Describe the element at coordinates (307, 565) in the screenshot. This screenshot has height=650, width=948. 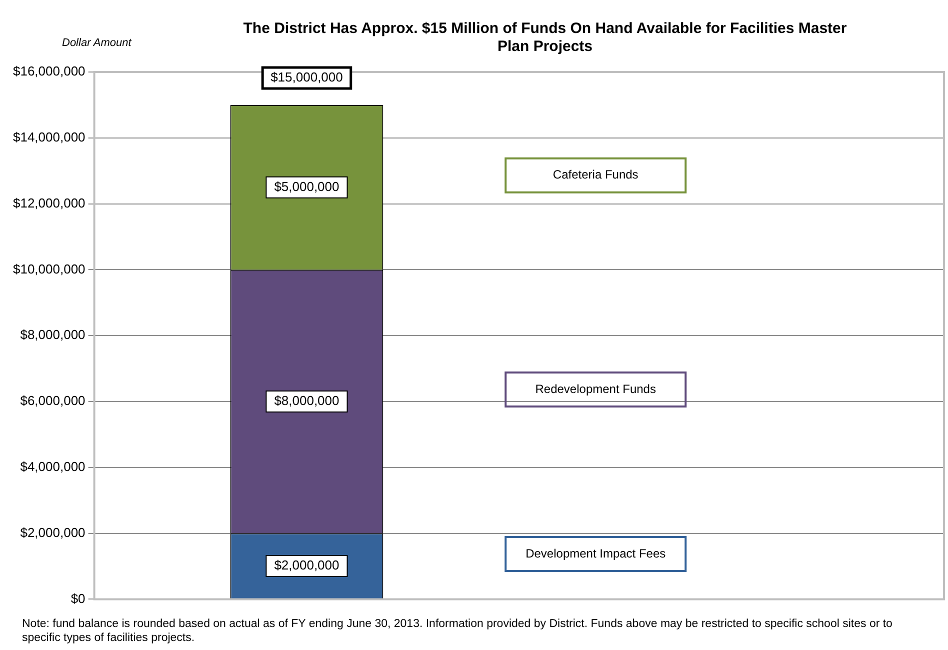
I see `data-label: $2,000,000` at that location.